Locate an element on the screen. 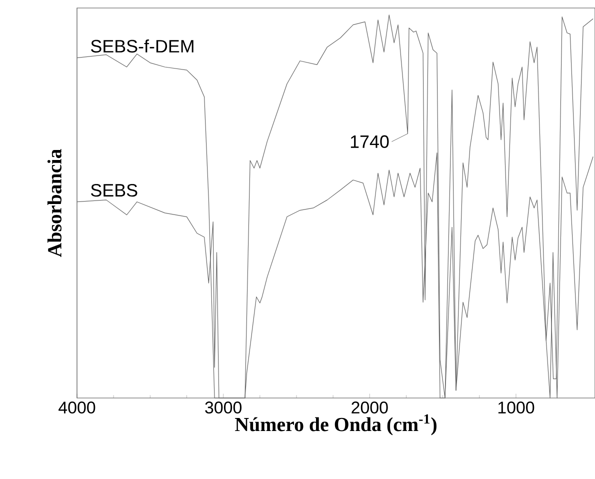 The height and width of the screenshot is (479, 595). x-tick-label: 3000 is located at coordinates (223, 408).